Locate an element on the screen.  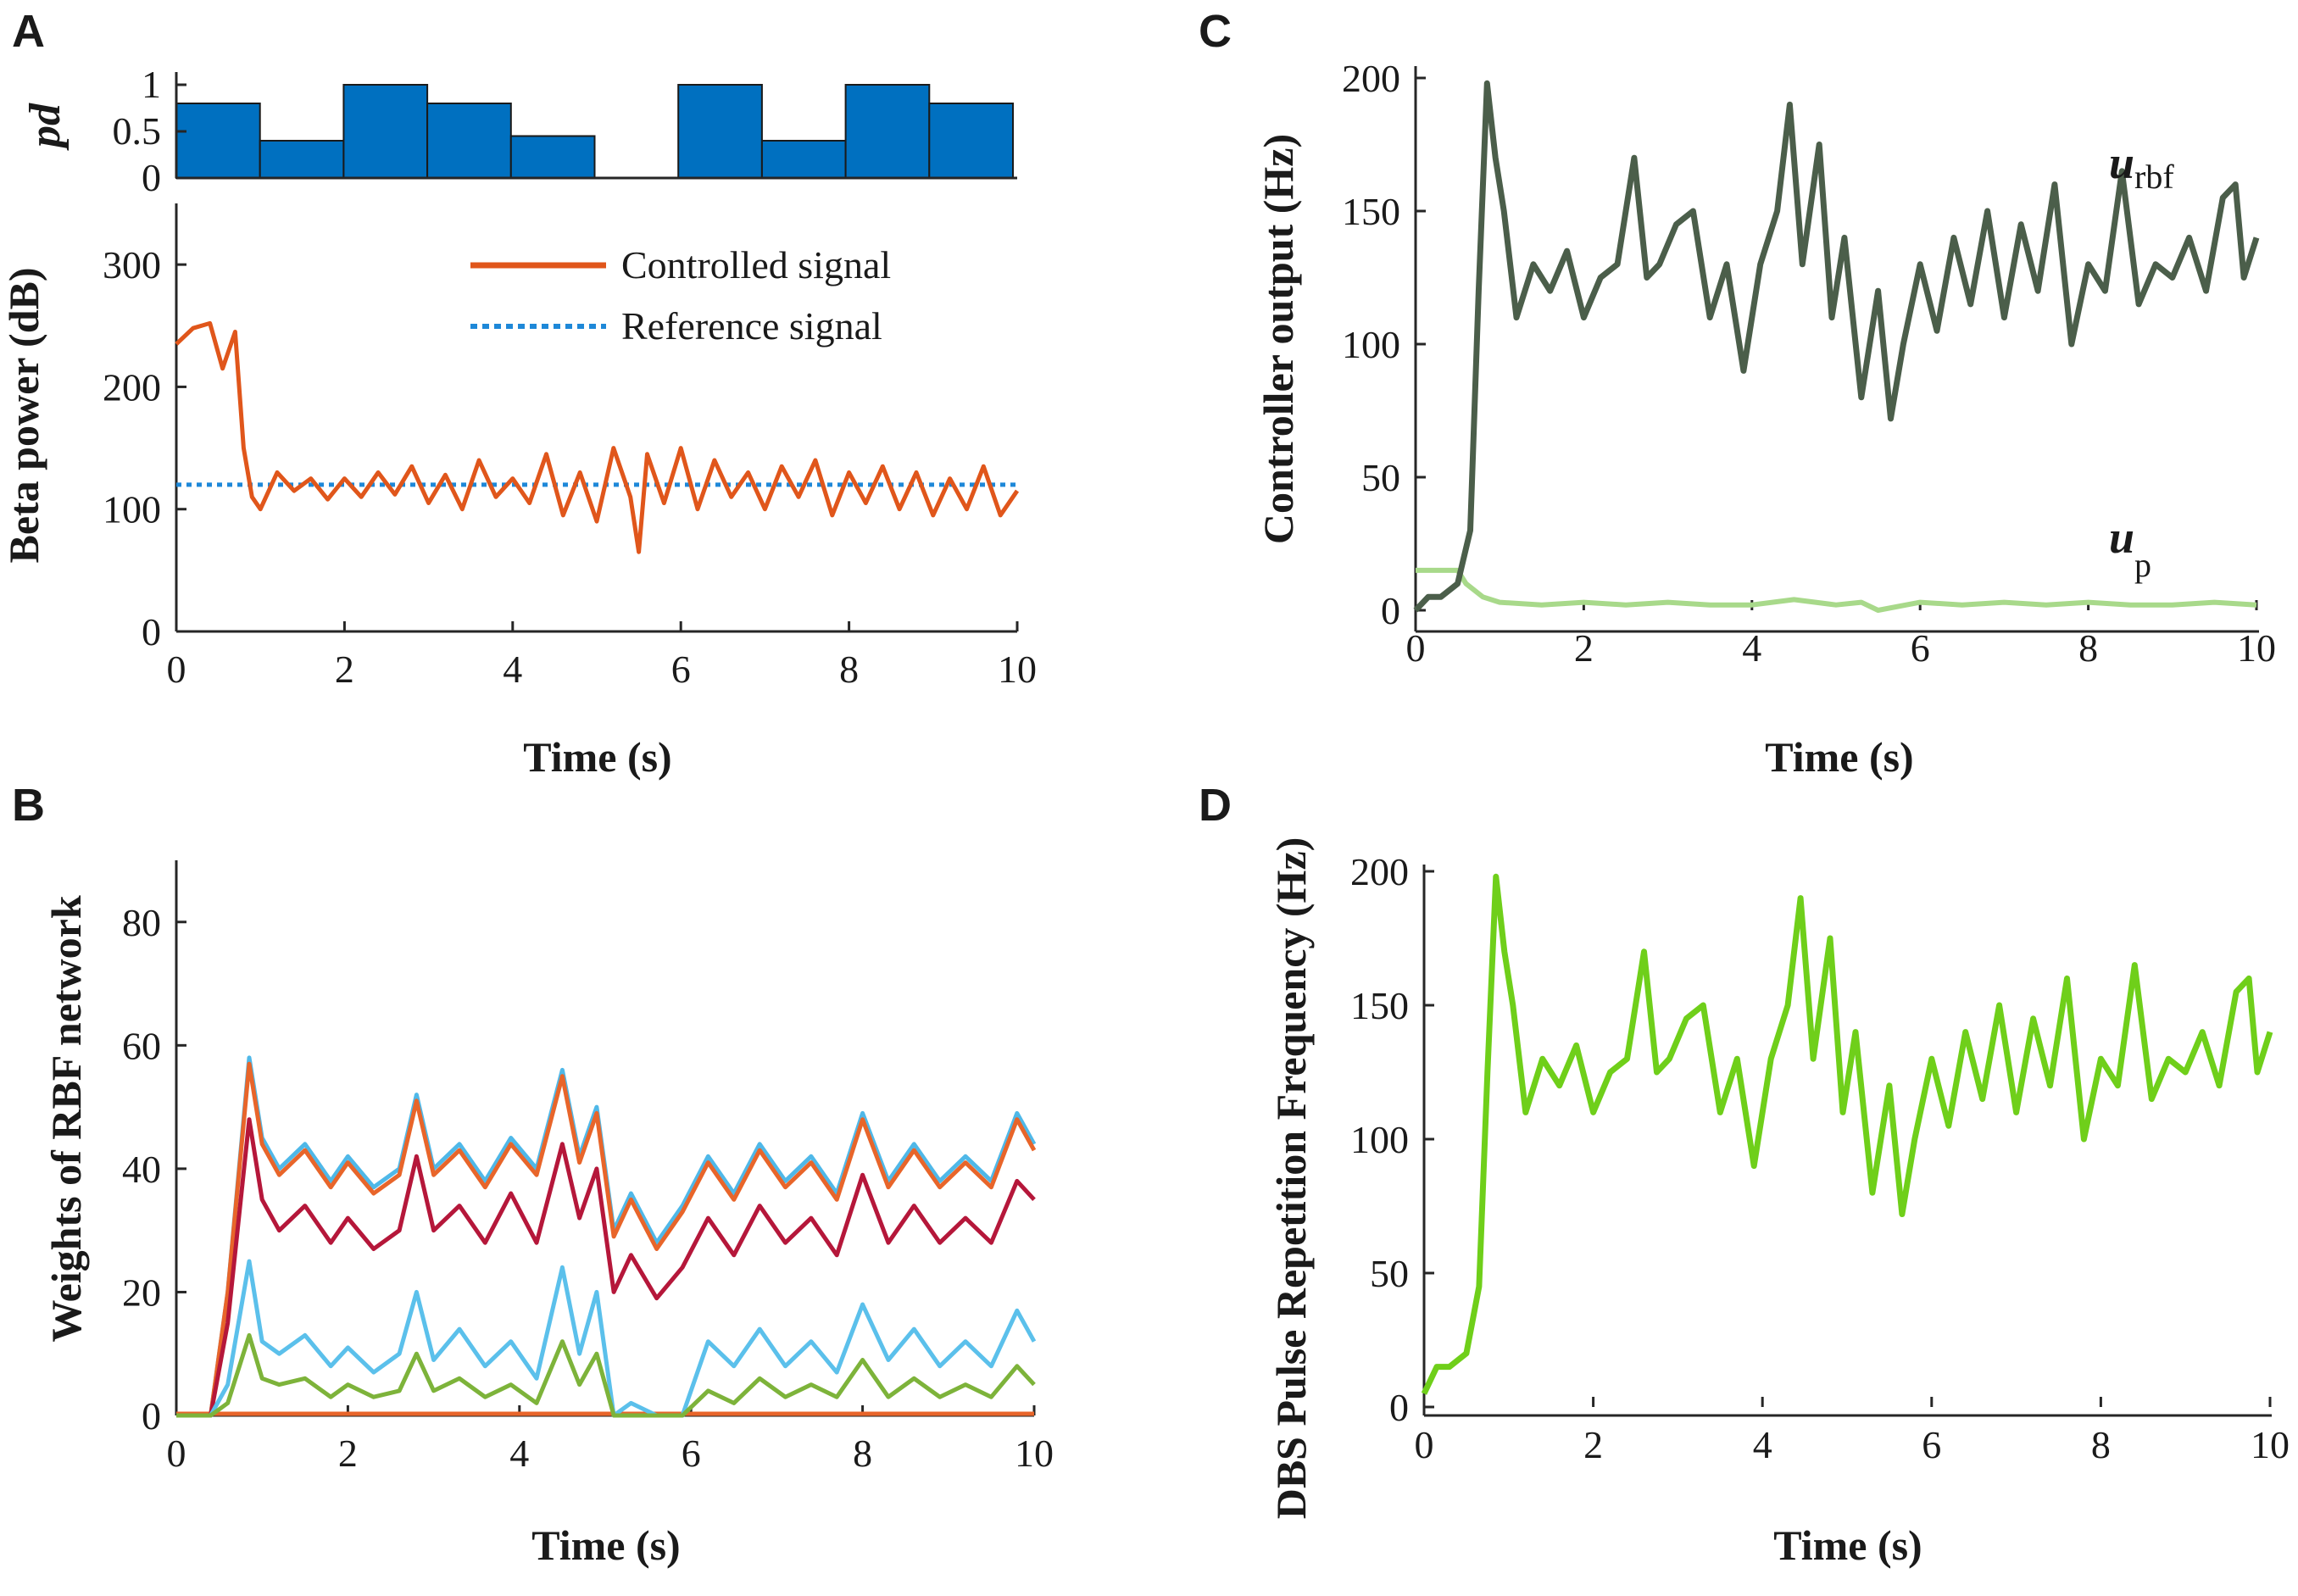
panel-b-ytick-label-0: 0 is located at coordinates (151, 1416).